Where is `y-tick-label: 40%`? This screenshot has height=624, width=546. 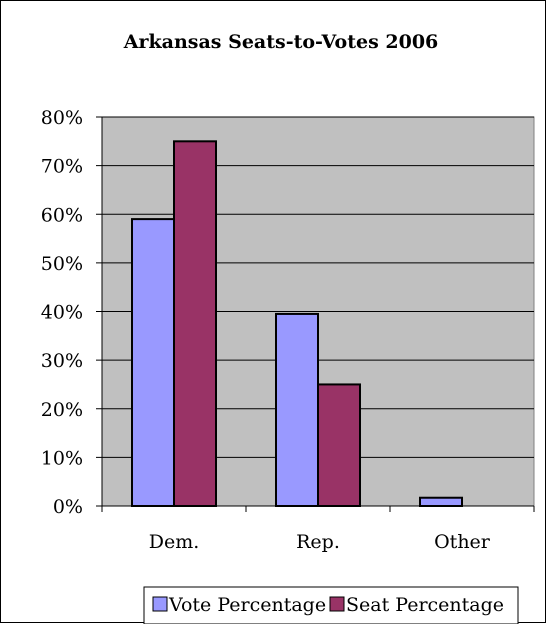
y-tick-label: 40% is located at coordinates (62, 313).